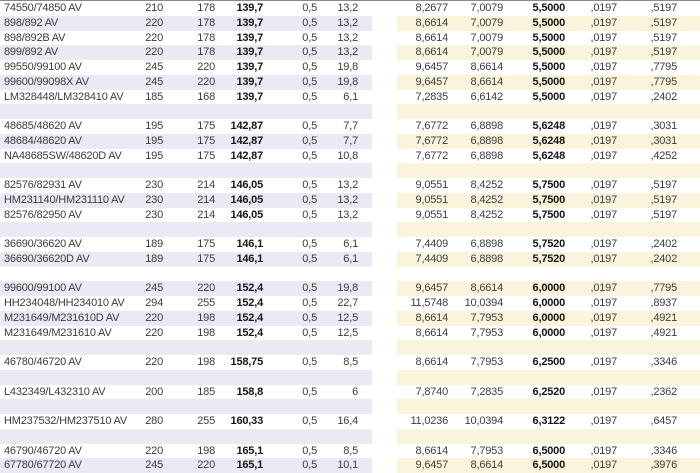  I want to click on value-cell: 160,33, so click(247, 421).